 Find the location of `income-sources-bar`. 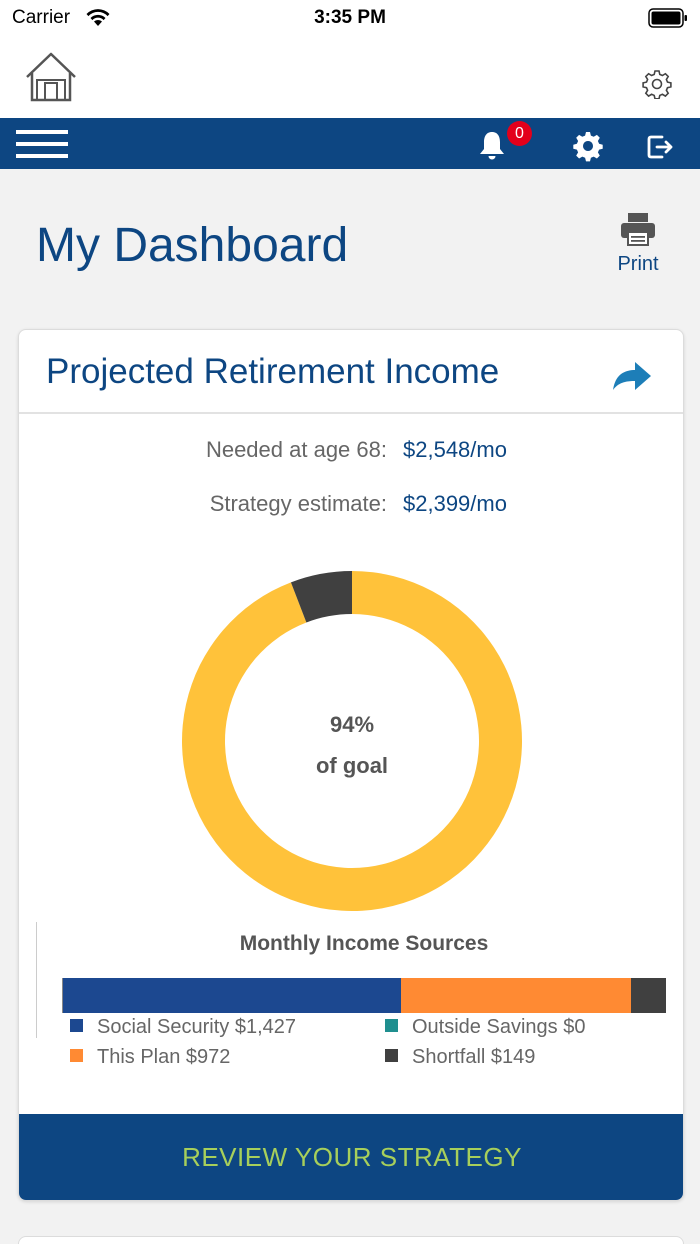

income-sources-bar is located at coordinates (364, 995).